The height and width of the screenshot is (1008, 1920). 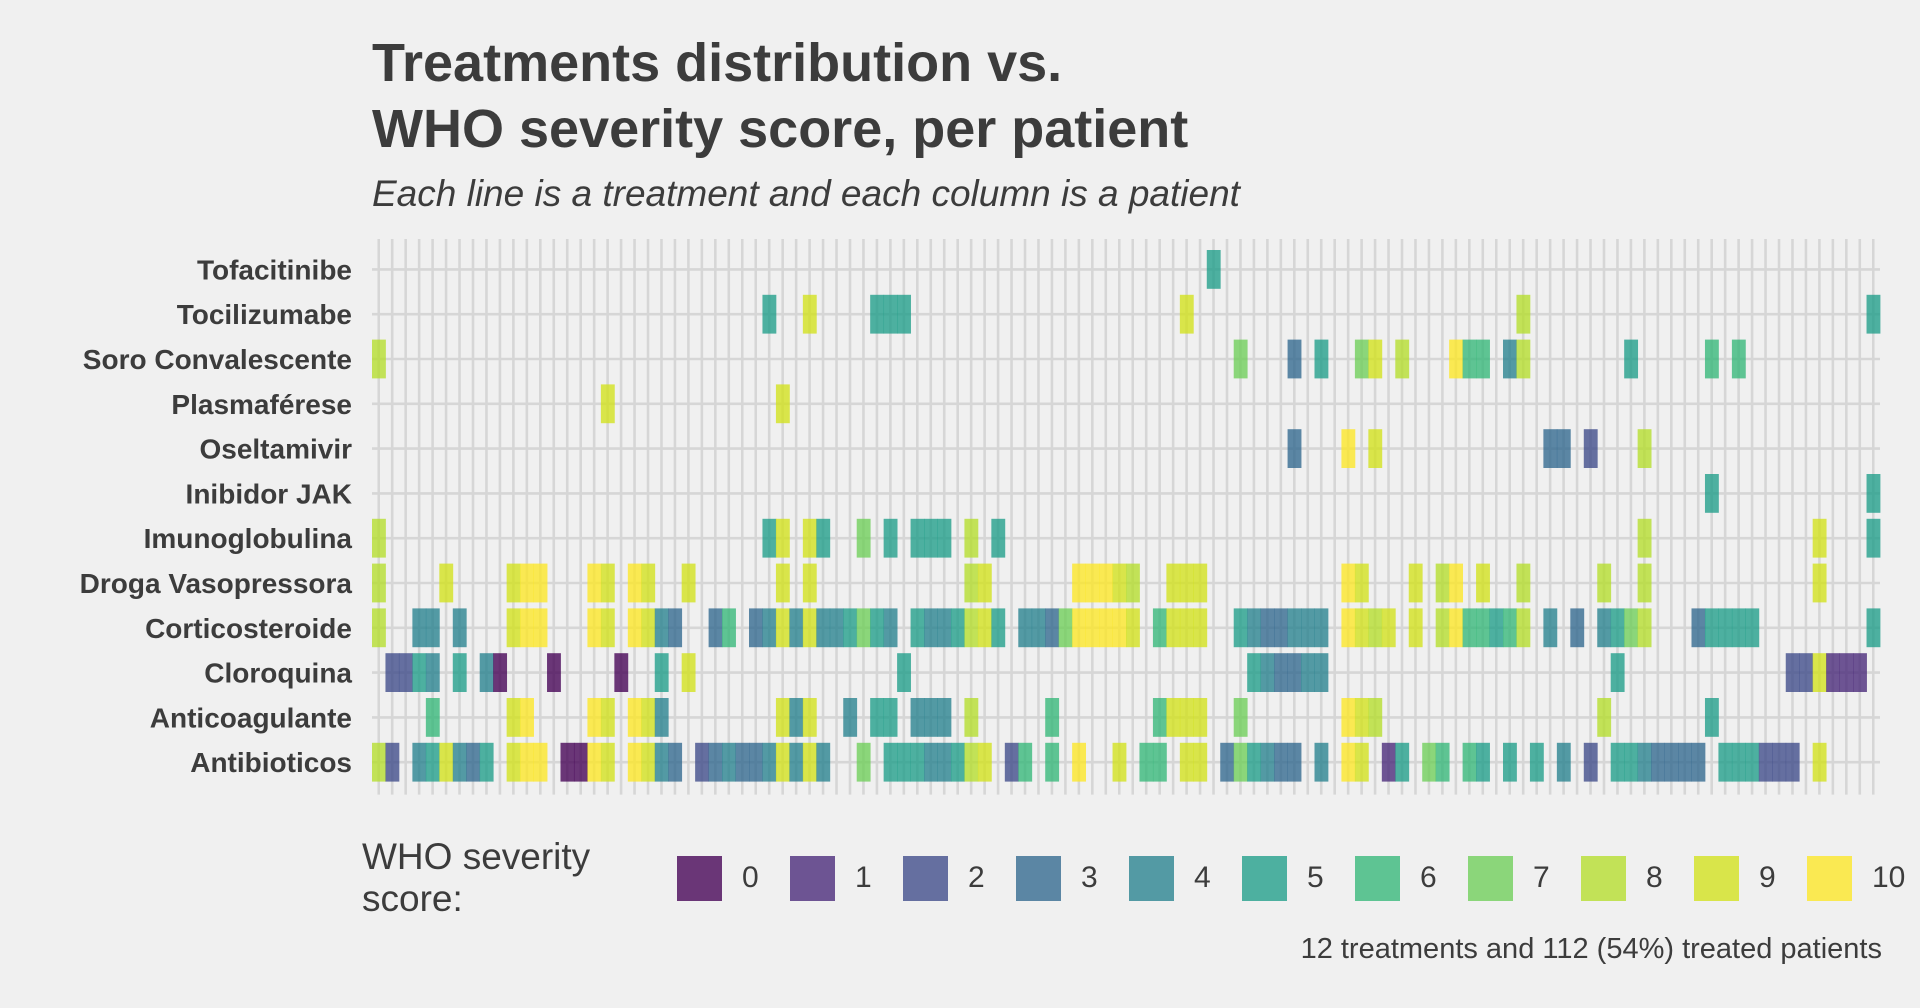 I want to click on legend-item: 4, so click(x=1181, y=878).